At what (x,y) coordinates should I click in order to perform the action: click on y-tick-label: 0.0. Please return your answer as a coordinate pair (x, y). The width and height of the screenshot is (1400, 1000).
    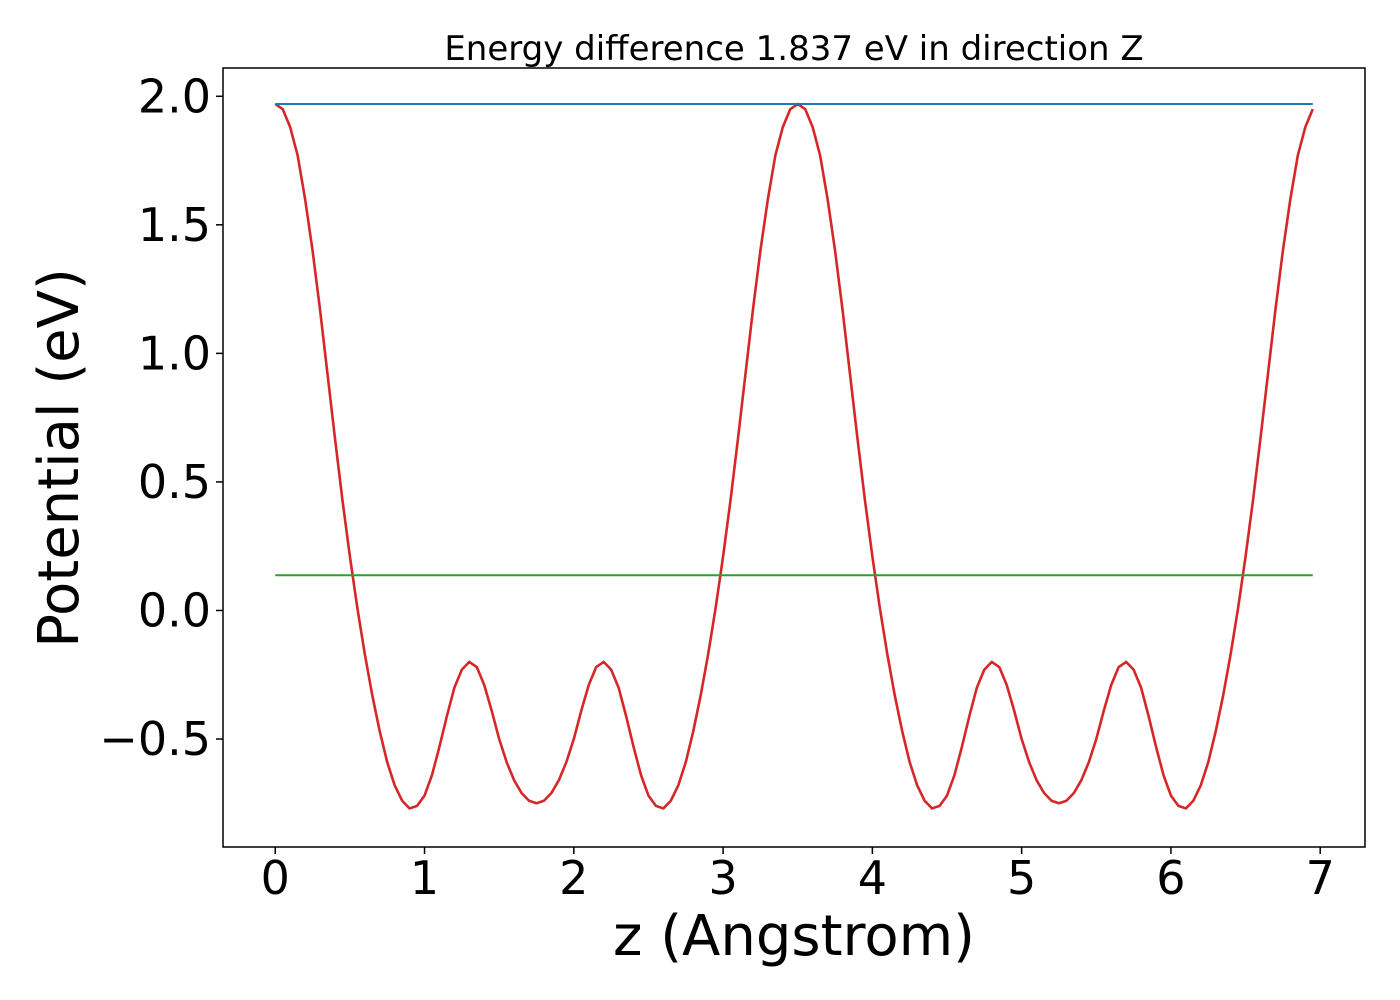
    Looking at the image, I should click on (174, 610).